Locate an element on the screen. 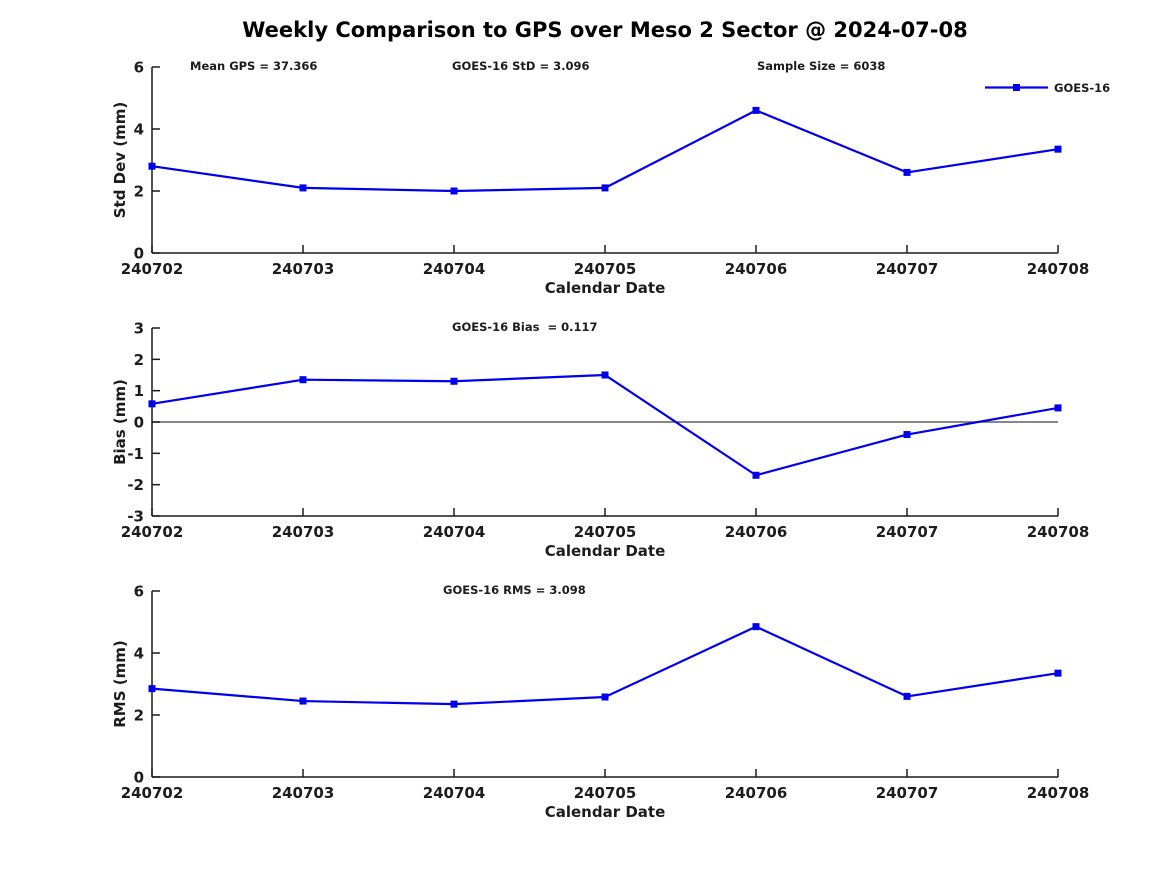  panel-annotation: GOES-16 RMS = 3.098 is located at coordinates (514, 590).